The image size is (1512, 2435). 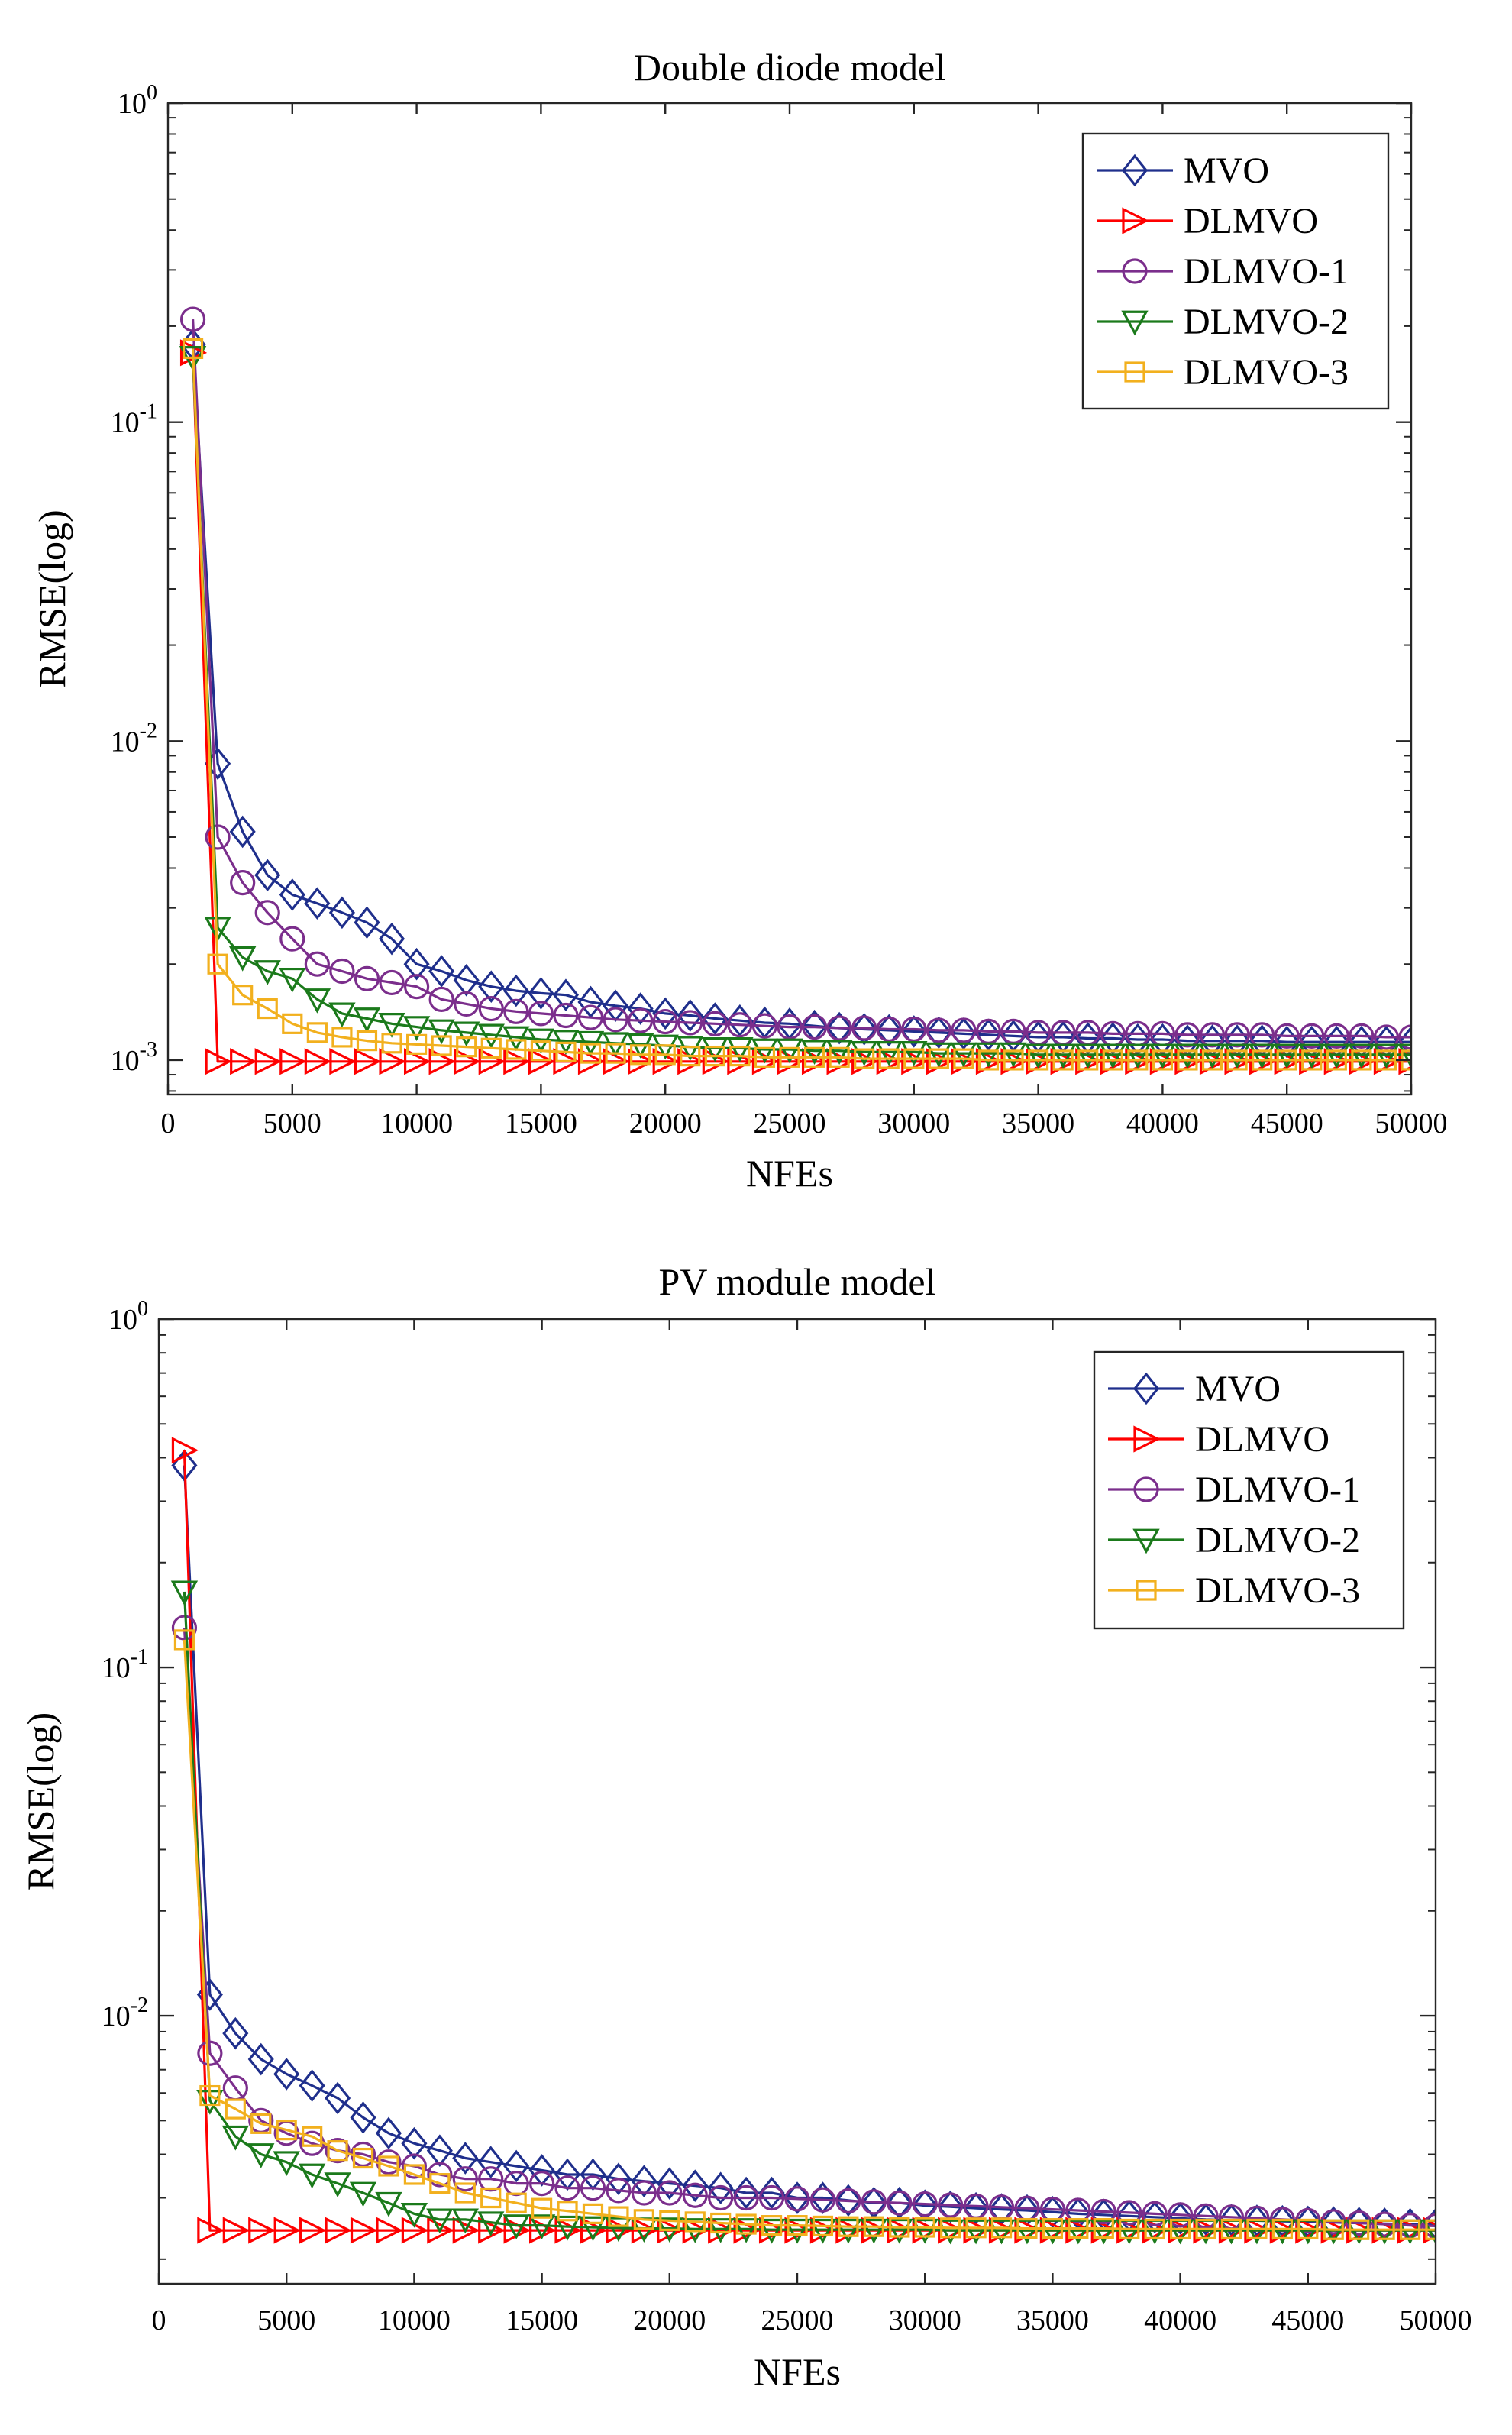 What do you see at coordinates (1053, 2320) in the screenshot?
I see `x-tick-label: 35000` at bounding box center [1053, 2320].